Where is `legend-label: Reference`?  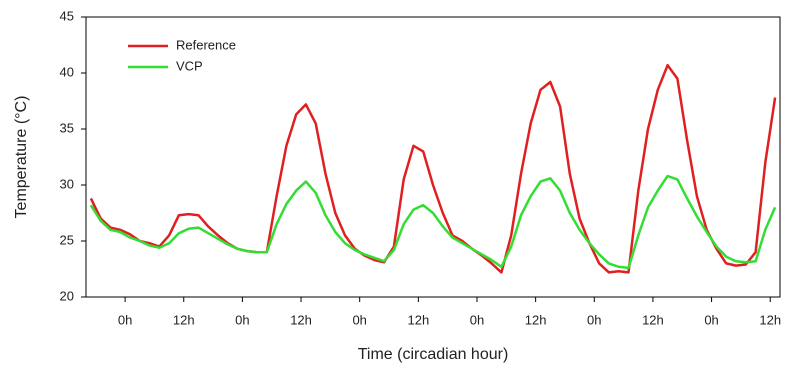 legend-label: Reference is located at coordinates (206, 44).